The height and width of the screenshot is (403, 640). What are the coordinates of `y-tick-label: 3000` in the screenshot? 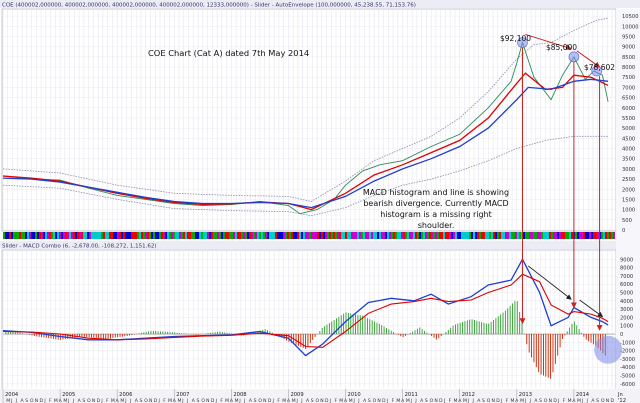 It's located at (626, 310).